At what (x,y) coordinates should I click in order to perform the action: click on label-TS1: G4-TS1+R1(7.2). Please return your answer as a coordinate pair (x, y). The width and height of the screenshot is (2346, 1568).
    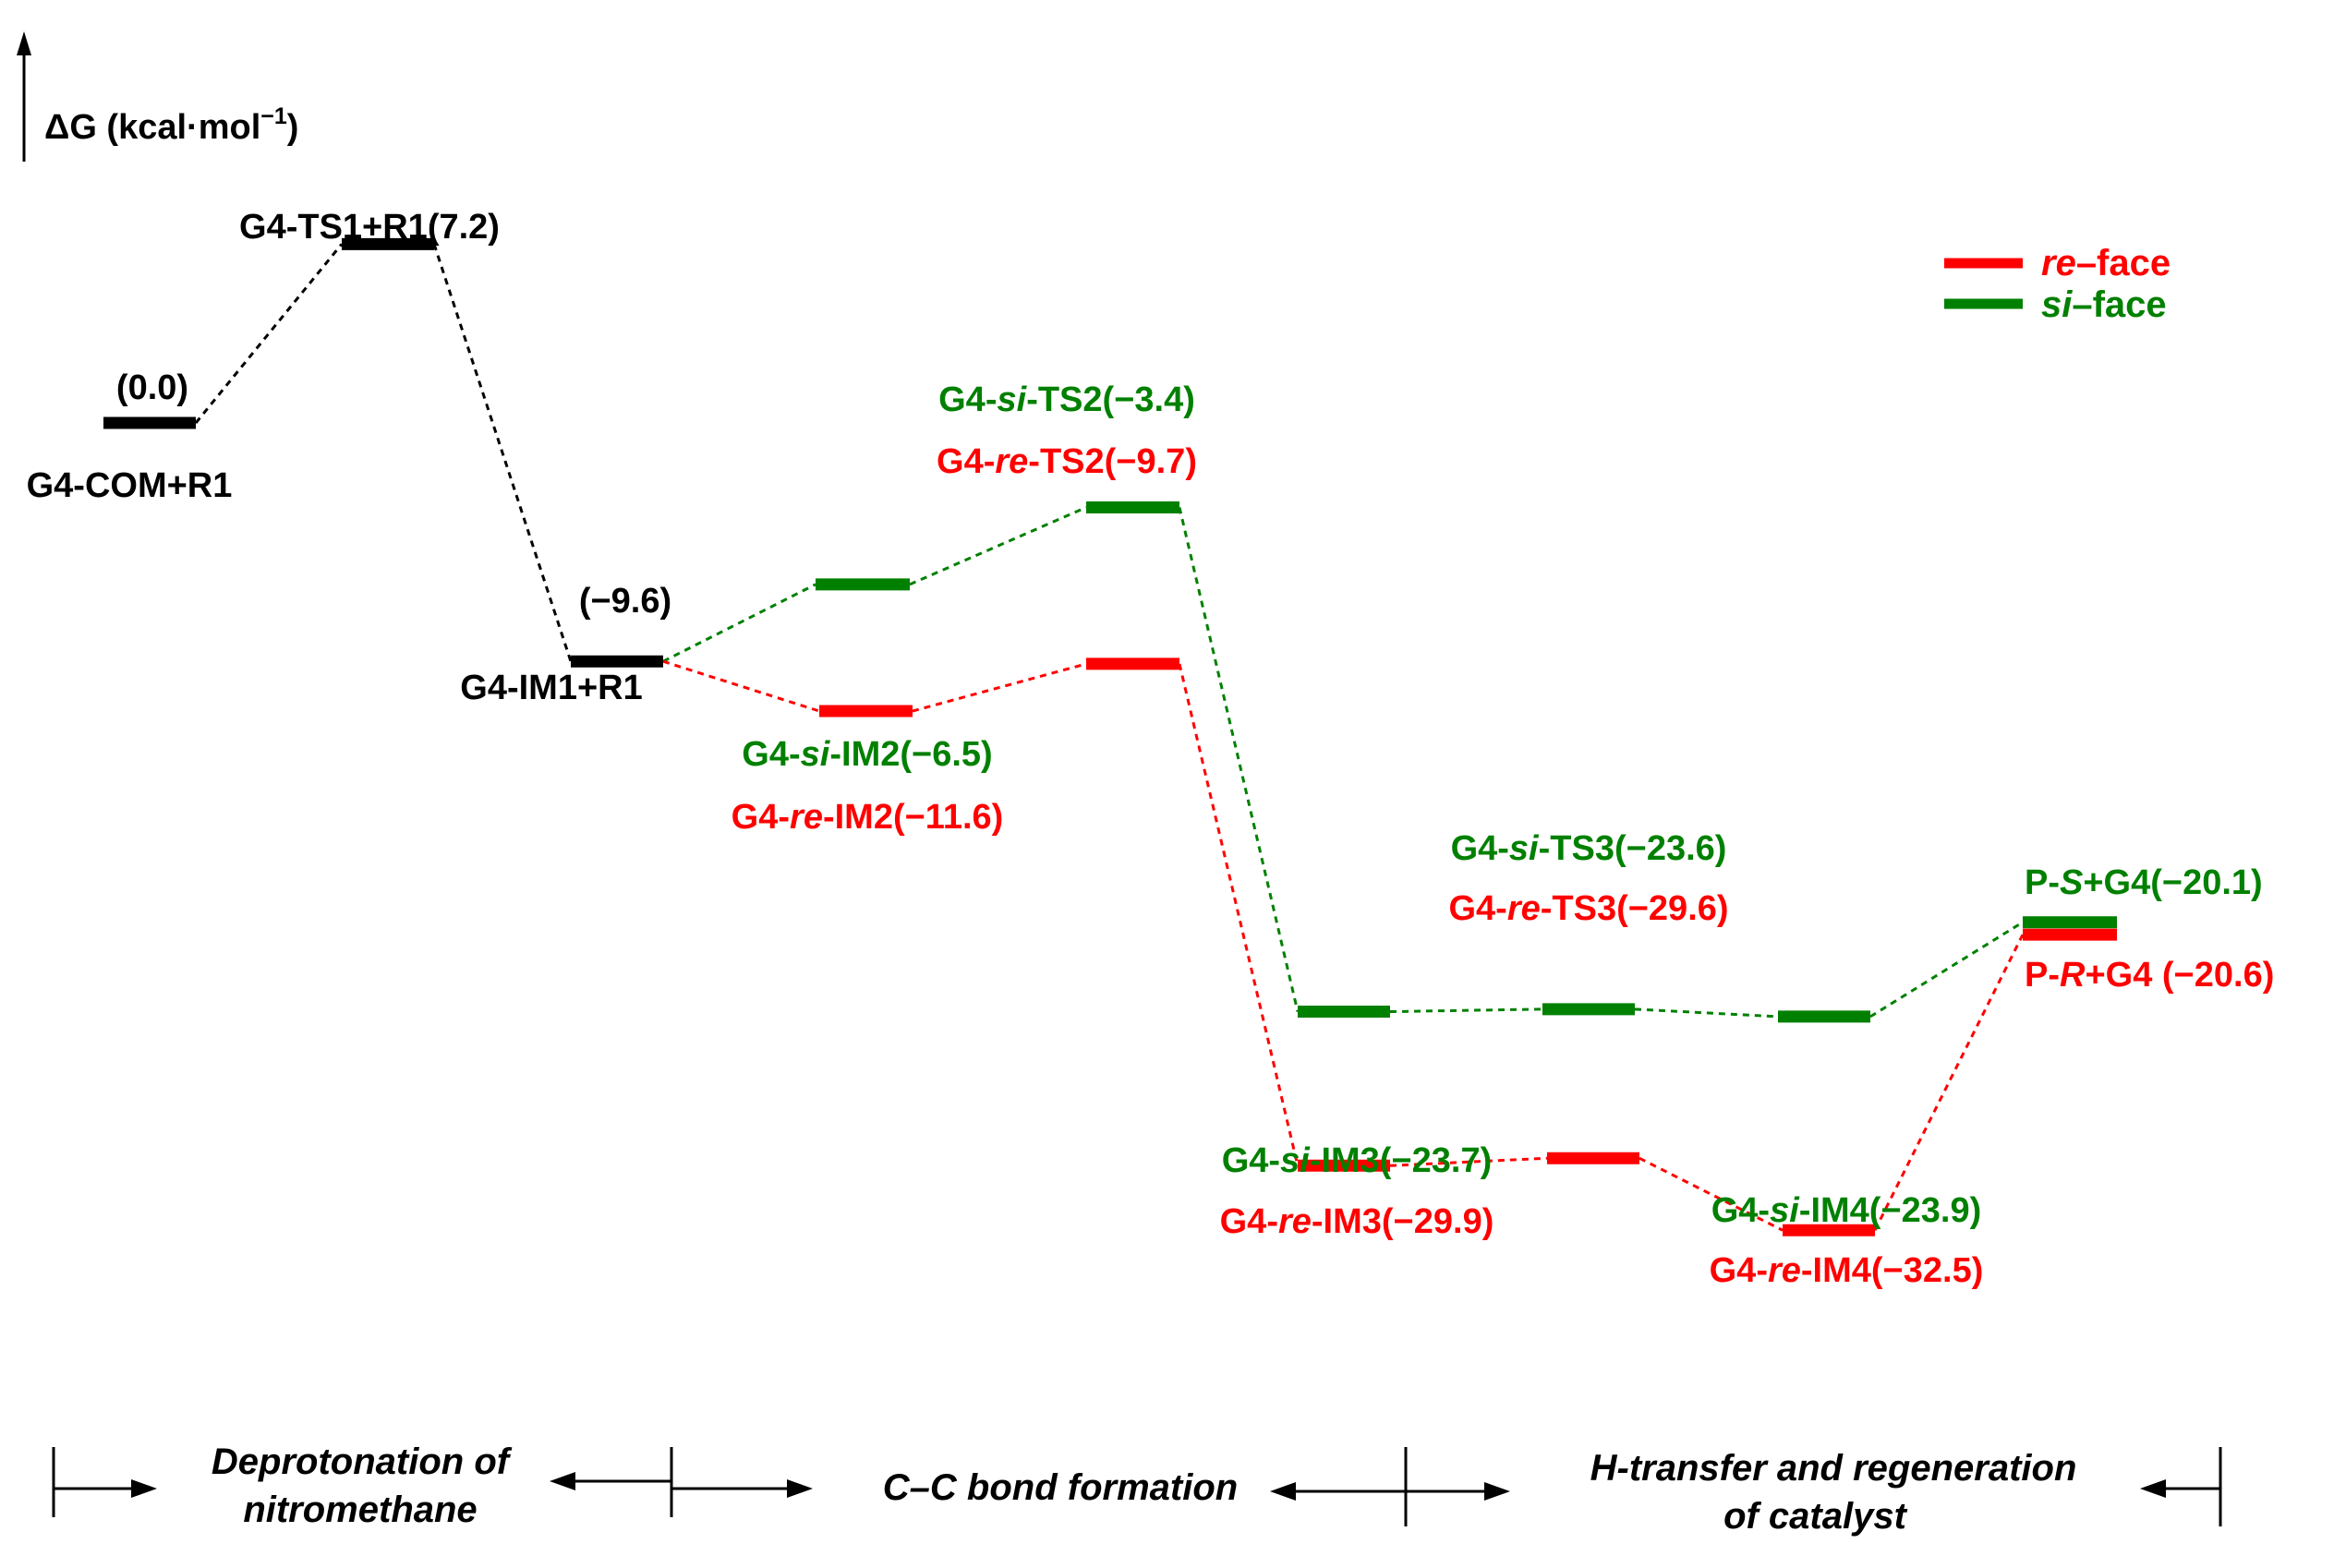
    Looking at the image, I should click on (369, 227).